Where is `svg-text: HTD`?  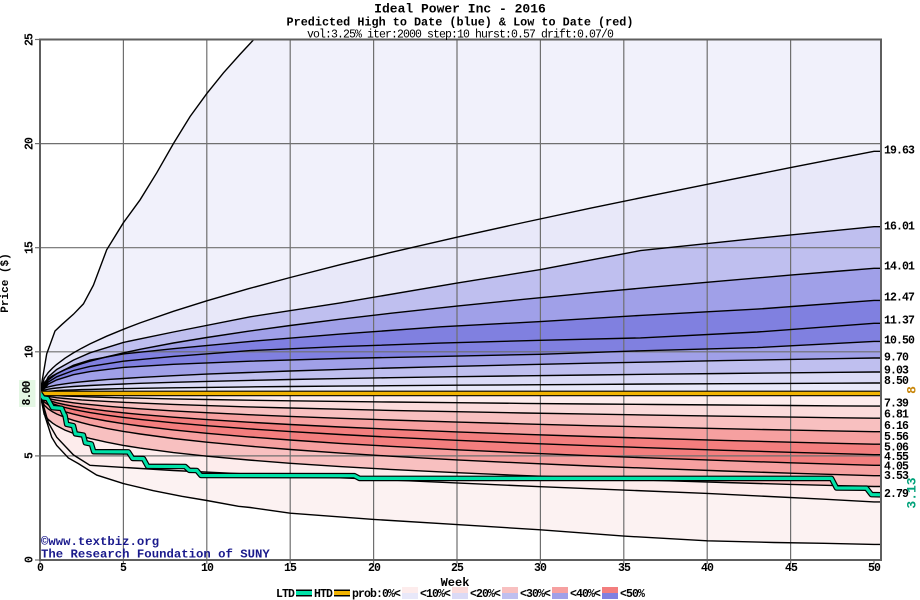 svg-text: HTD is located at coordinates (323, 594).